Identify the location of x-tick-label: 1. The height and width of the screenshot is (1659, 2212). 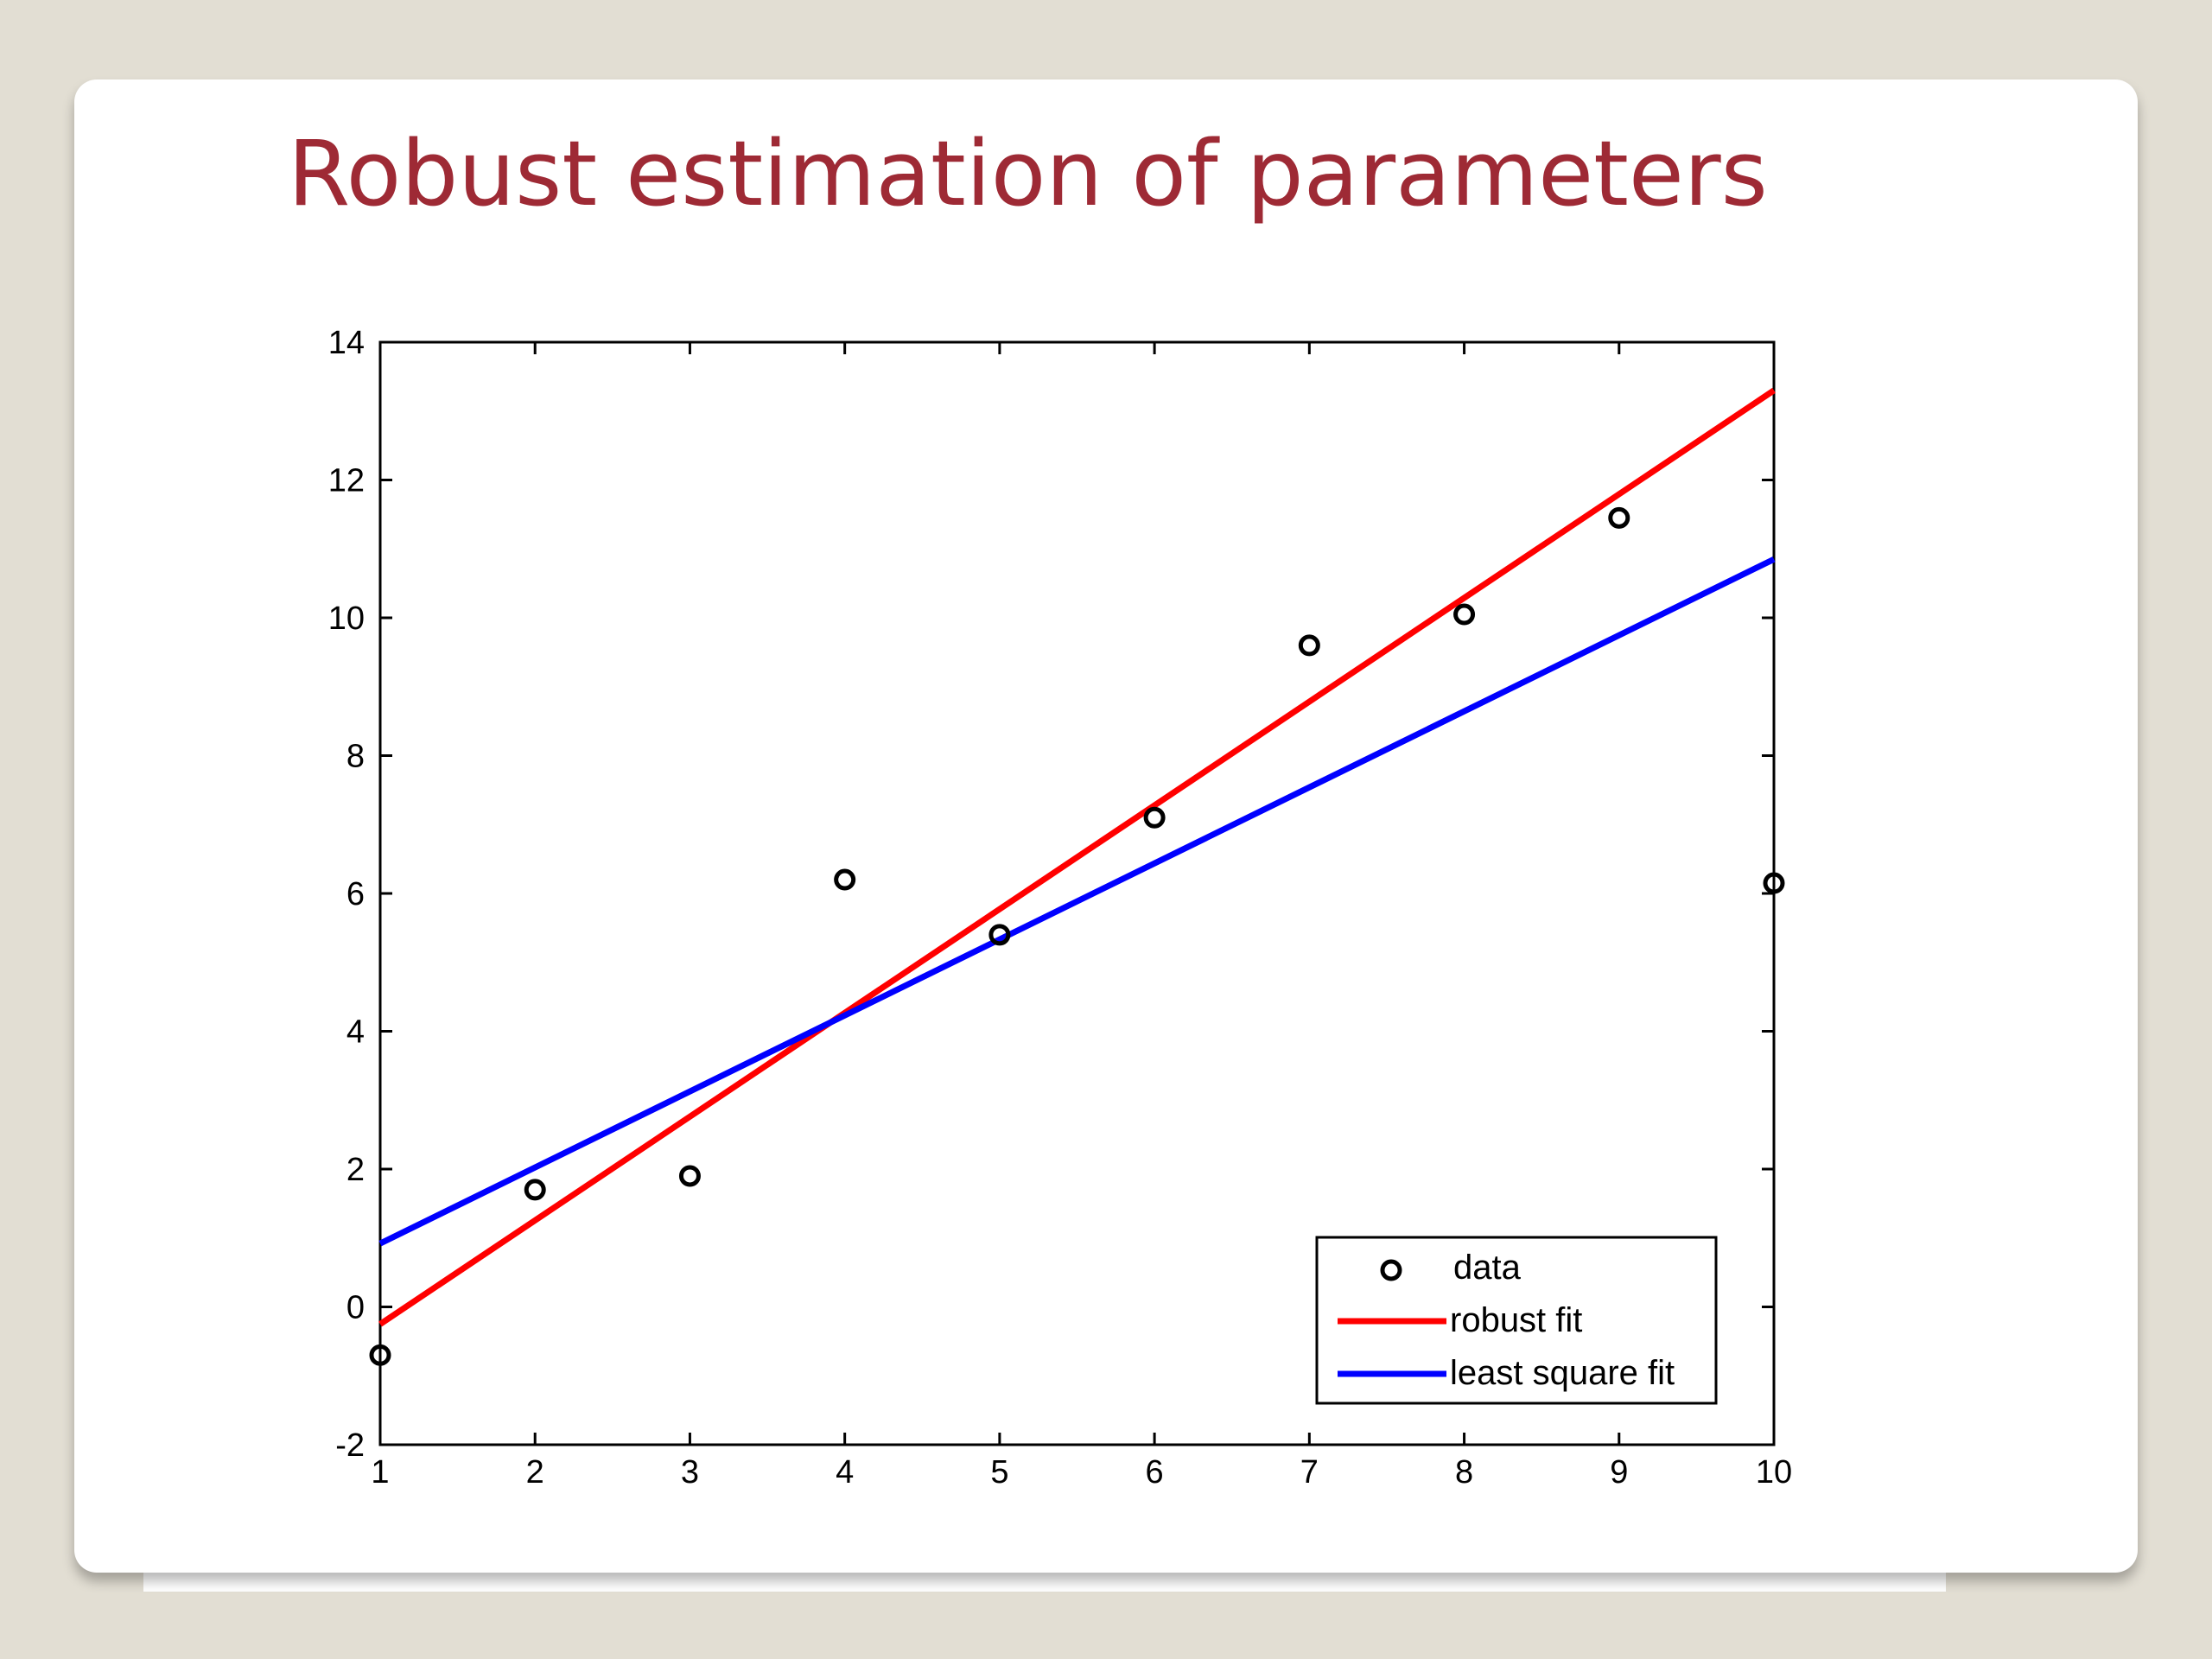
(380, 1472).